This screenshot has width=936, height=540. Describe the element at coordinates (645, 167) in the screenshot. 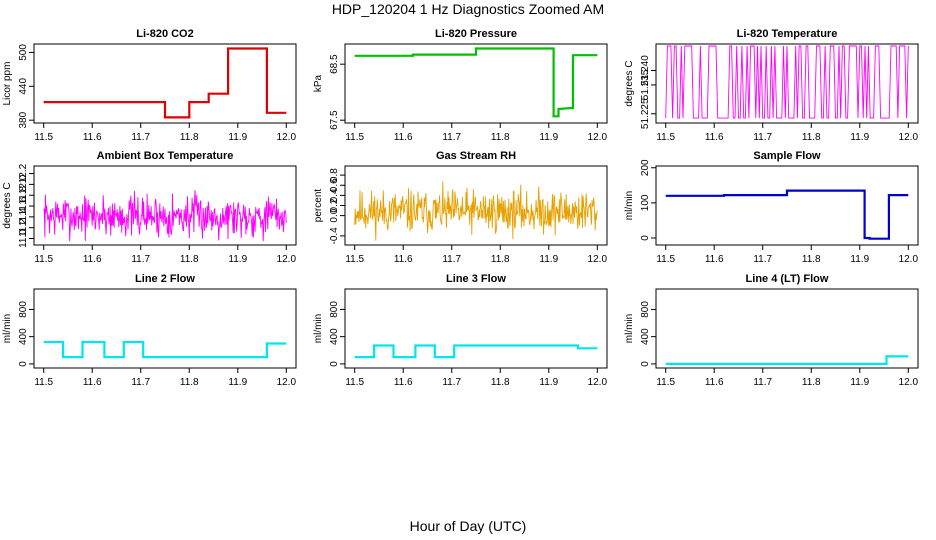

I see `y-tick-label: 200` at that location.